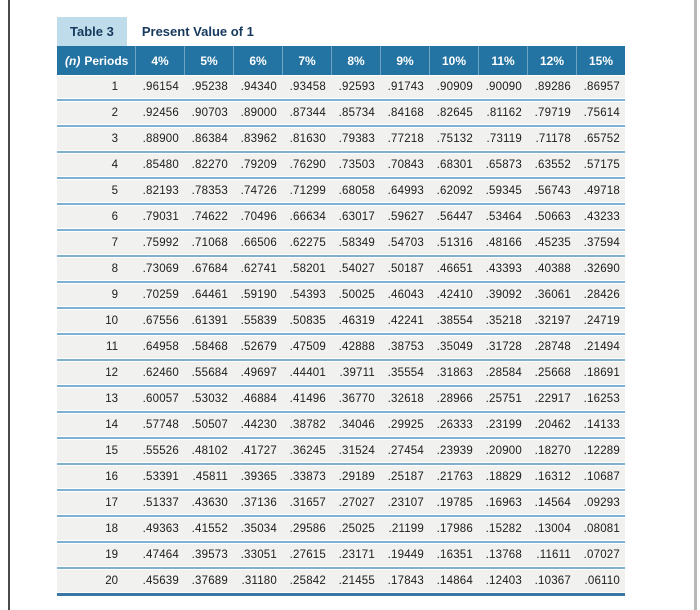 This screenshot has height=610, width=700. What do you see at coordinates (601, 191) in the screenshot?
I see `value-cell: .49718` at bounding box center [601, 191].